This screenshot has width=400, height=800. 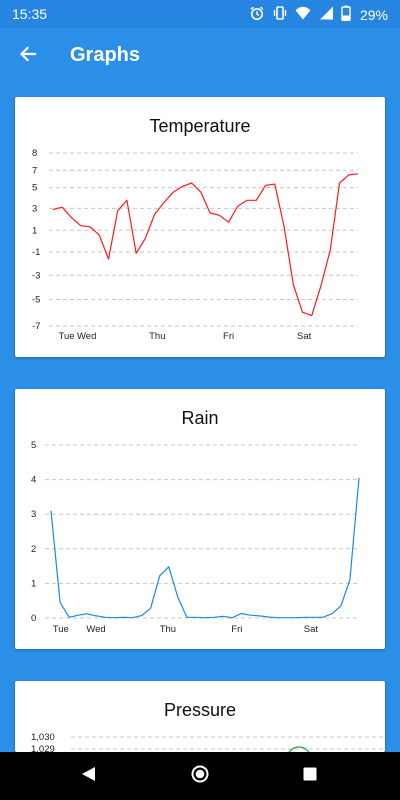 I want to click on nav-home-button, so click(x=200, y=776).